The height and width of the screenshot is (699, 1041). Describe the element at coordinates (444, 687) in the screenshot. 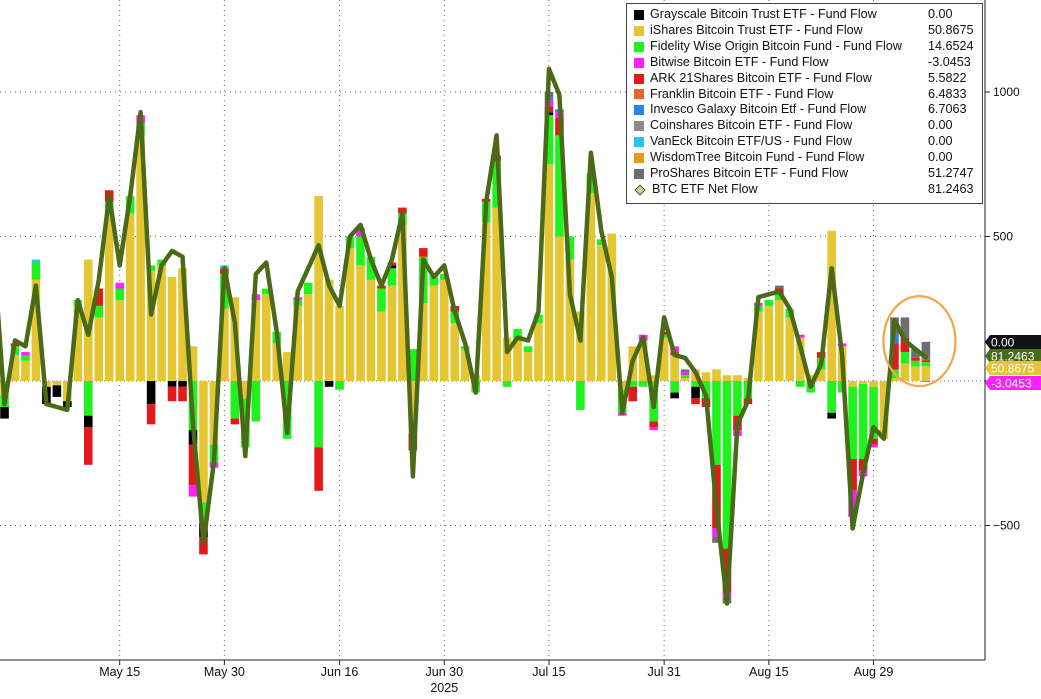

I see `x-year-label: 2025` at that location.